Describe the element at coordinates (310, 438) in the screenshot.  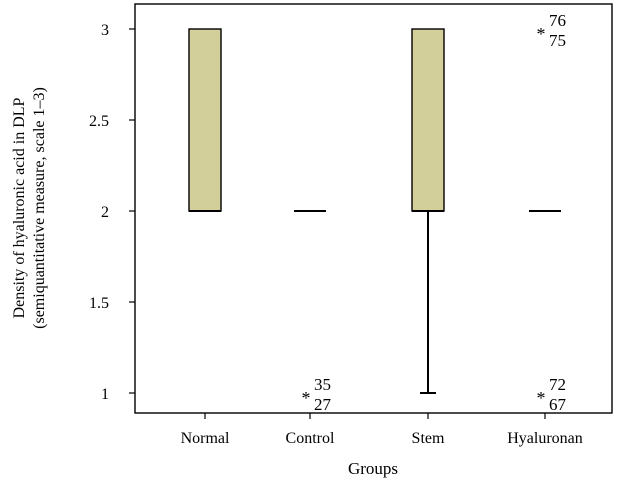
I see `x-tick-label-control: Control` at that location.